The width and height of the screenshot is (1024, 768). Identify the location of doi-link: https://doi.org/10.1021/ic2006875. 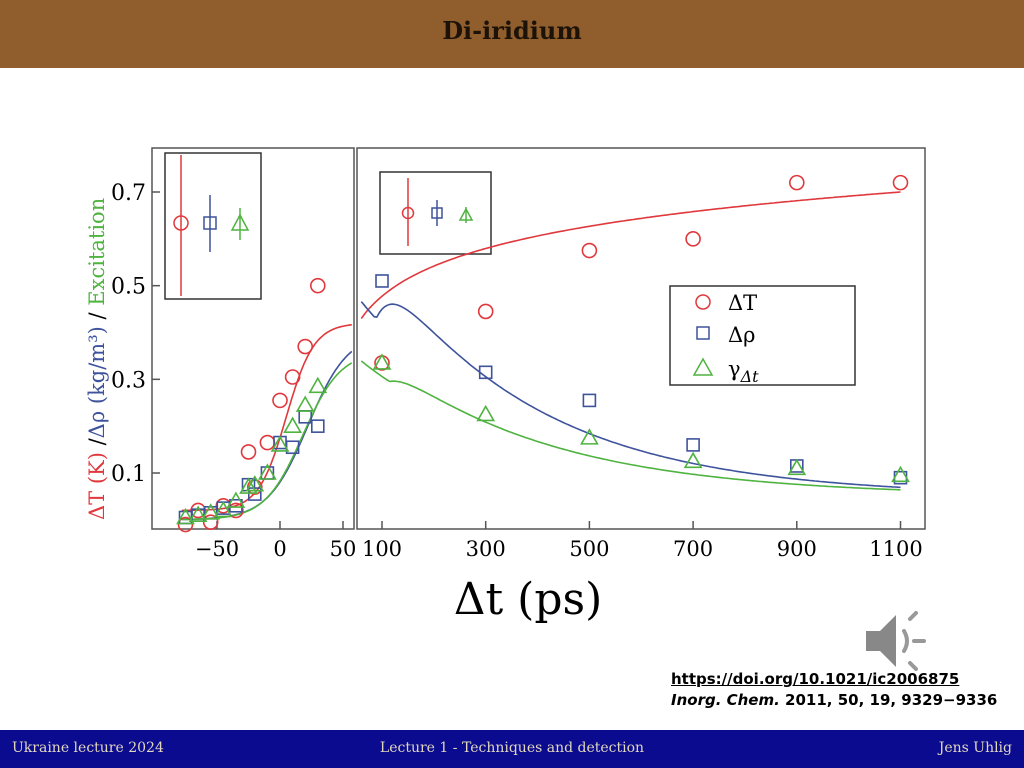
(815, 679).